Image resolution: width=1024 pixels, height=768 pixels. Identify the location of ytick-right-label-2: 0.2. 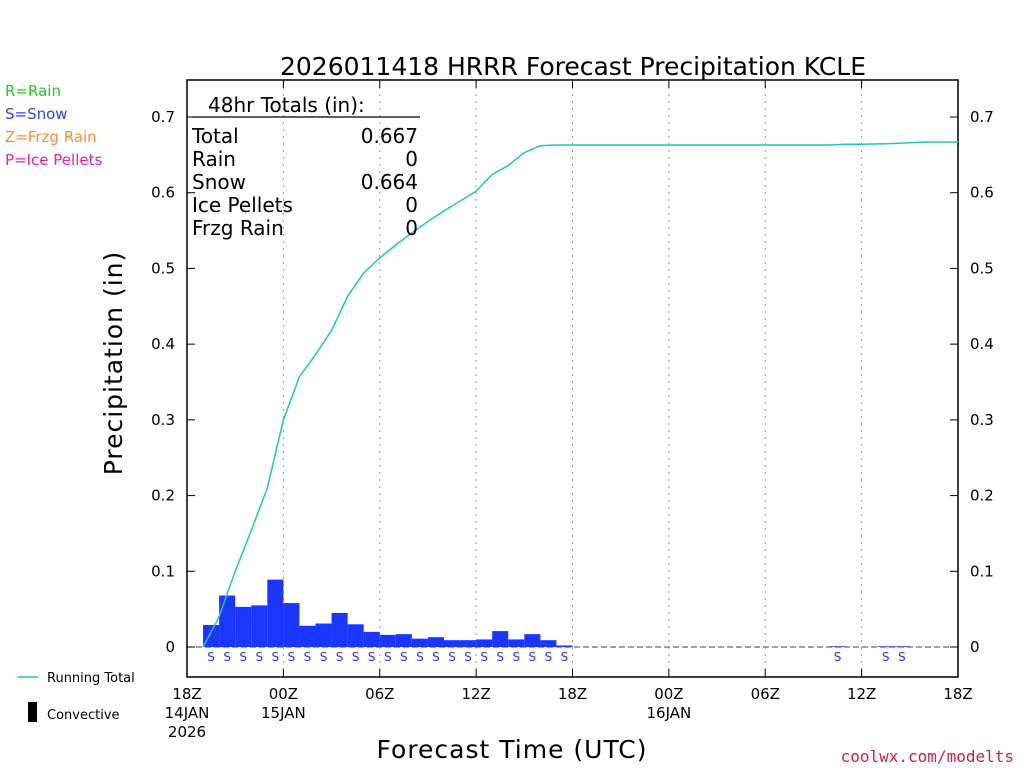
(982, 496).